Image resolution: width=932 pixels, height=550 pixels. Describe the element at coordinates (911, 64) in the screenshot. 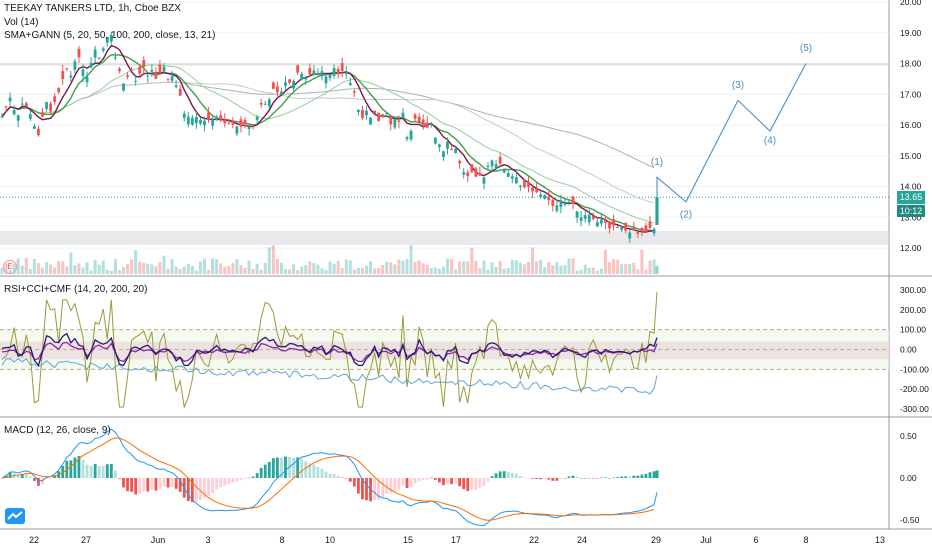

I see `price-tick-label: 18.00` at that location.